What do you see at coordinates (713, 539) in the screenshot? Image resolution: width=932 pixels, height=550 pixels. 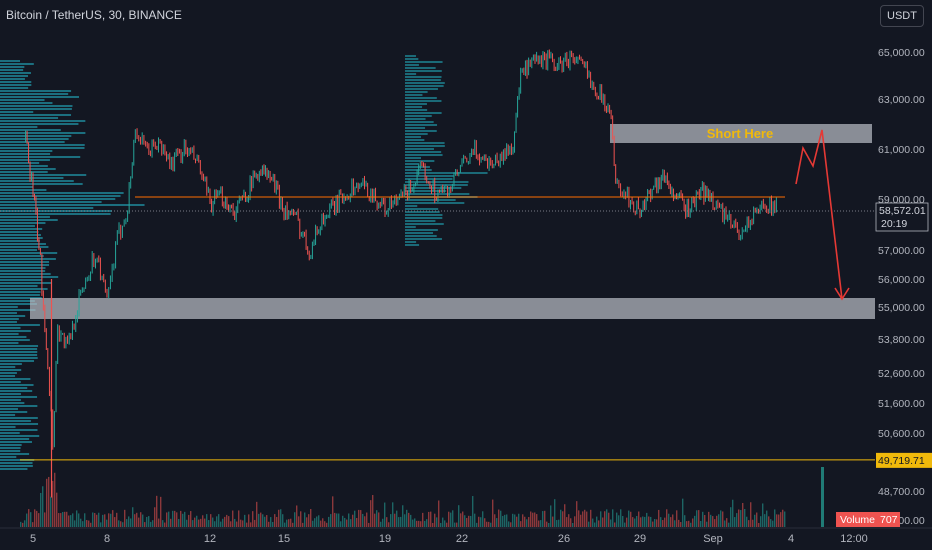 I see `time-tick-label: Sep` at bounding box center [713, 539].